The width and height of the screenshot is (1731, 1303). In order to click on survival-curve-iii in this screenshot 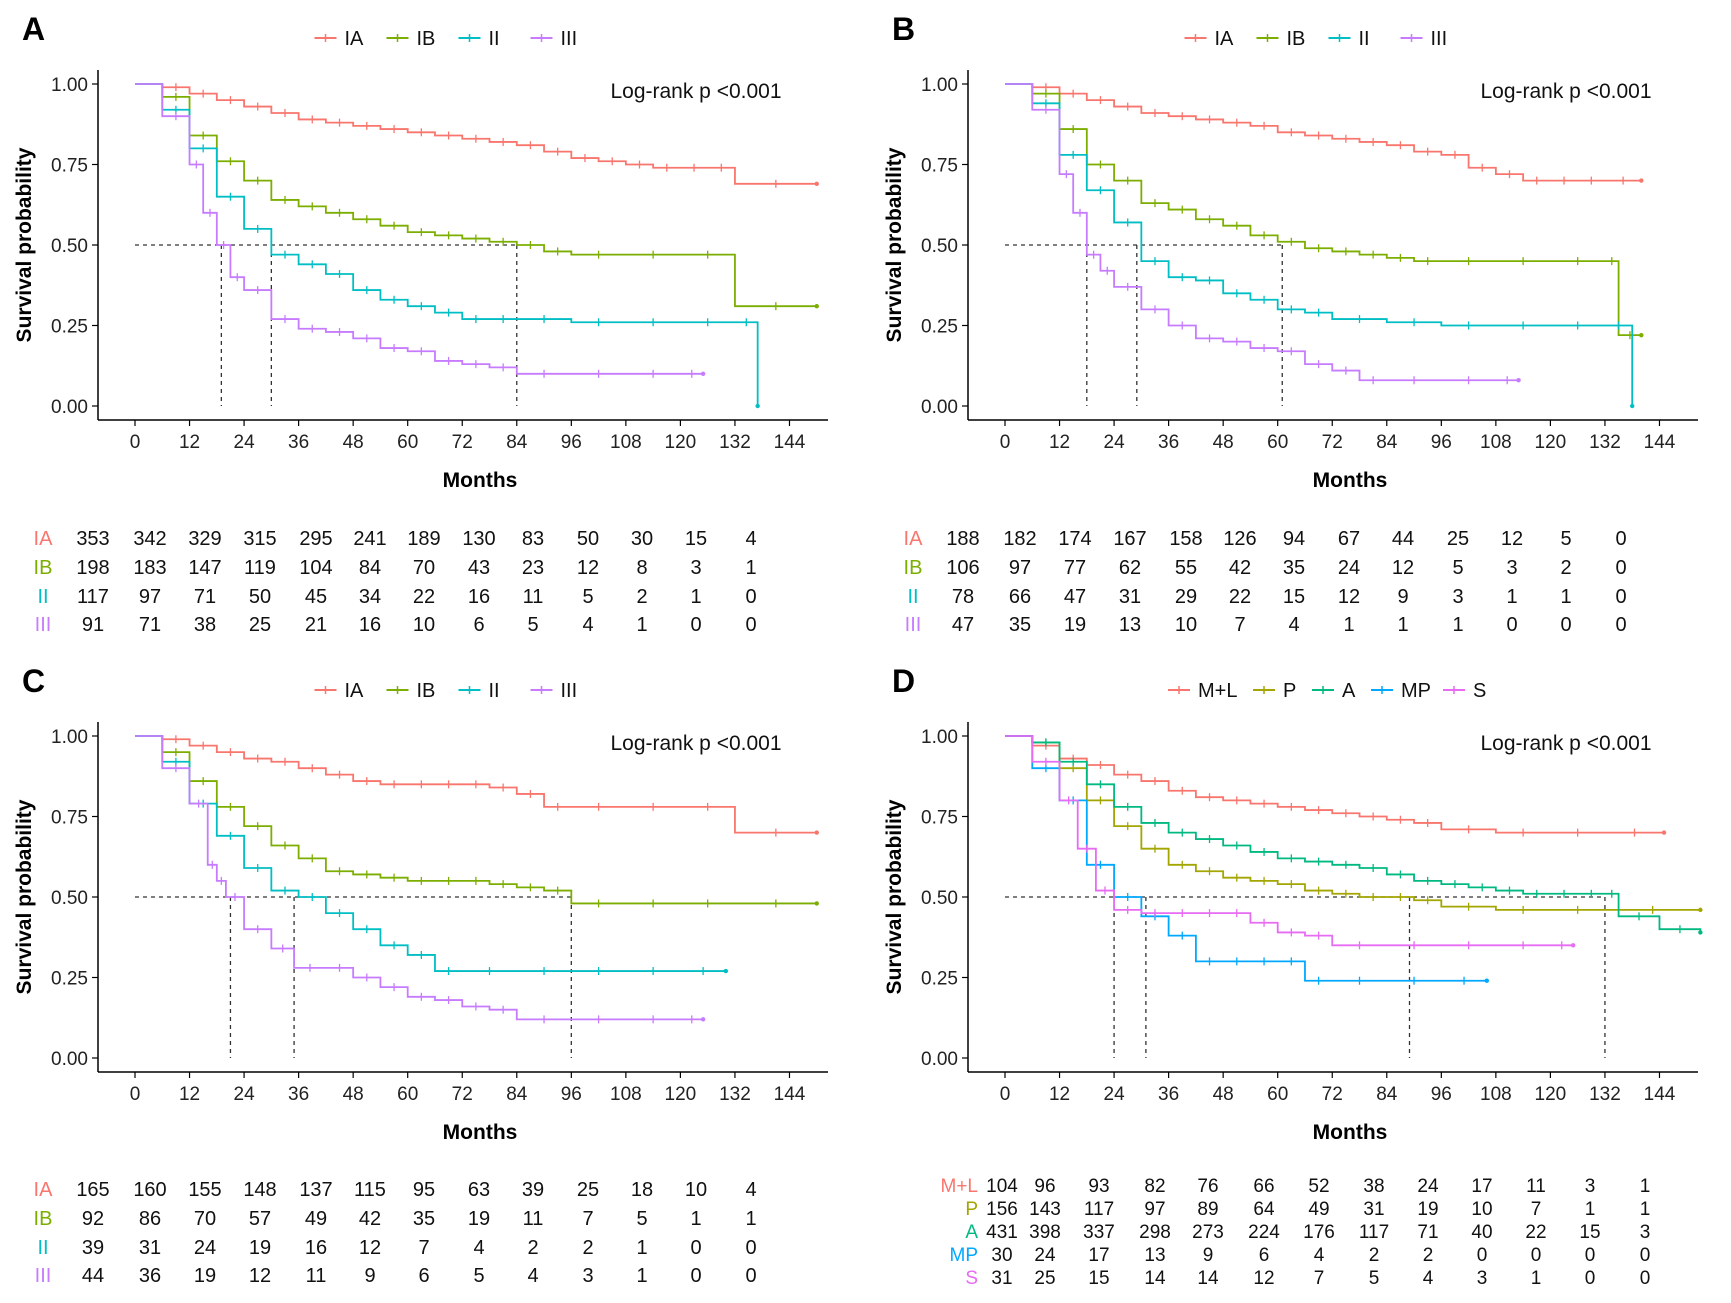, I will do `click(419, 878)`.